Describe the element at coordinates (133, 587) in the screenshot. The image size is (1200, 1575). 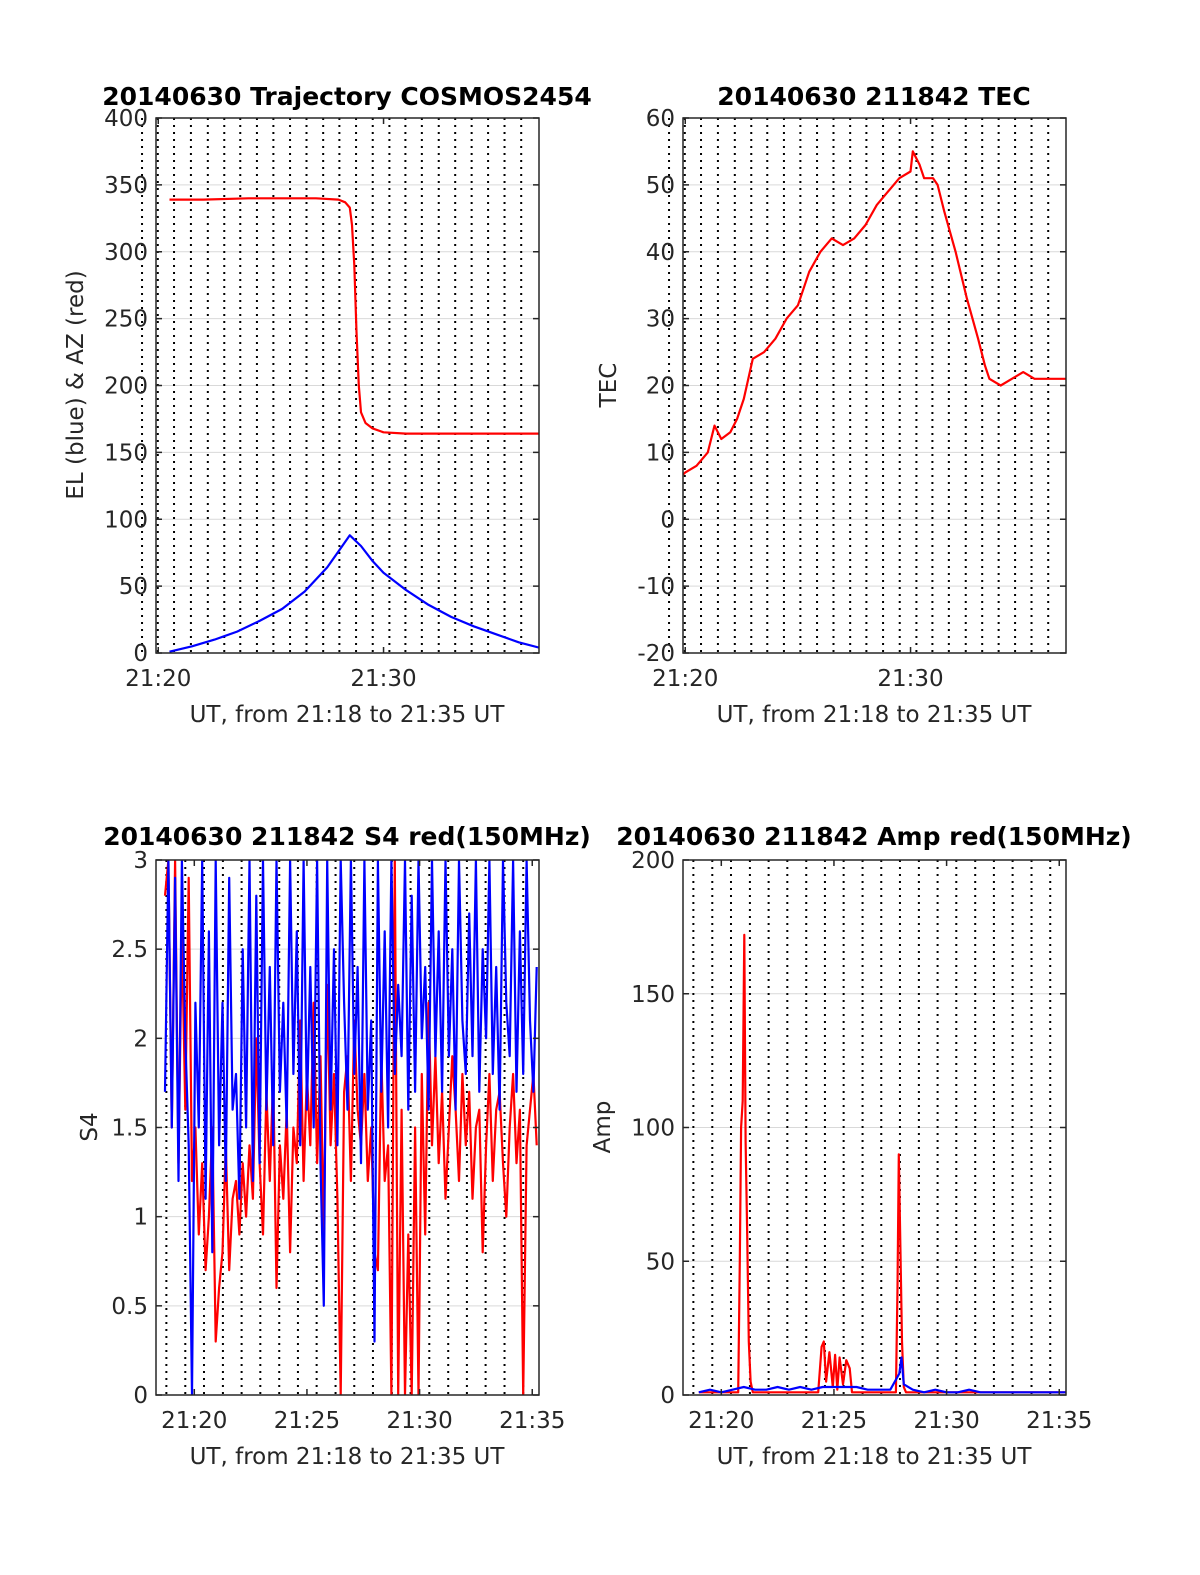
I see `traj-ytick-label-1: 50` at that location.